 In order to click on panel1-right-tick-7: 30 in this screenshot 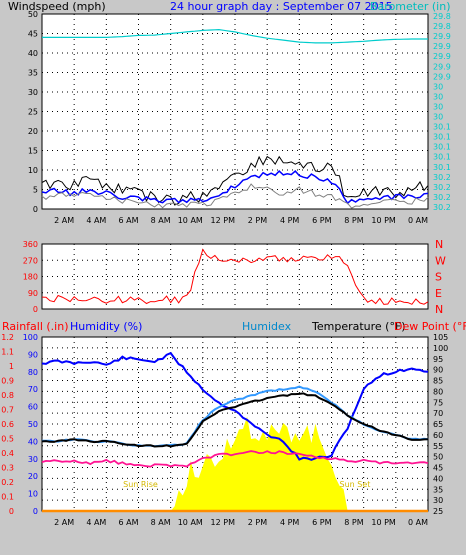, I will do `click(438, 86)`.